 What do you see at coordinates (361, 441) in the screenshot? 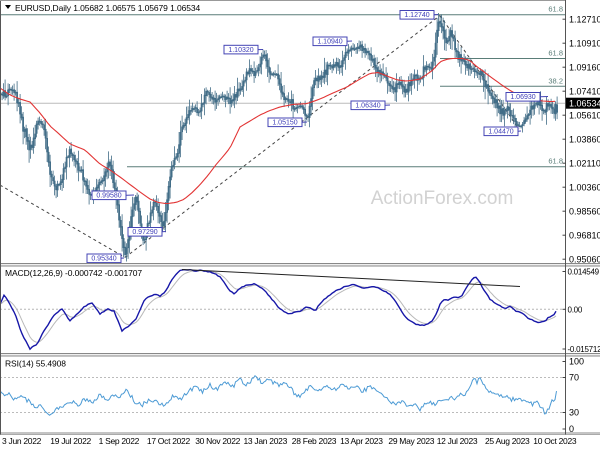
I see `svg-text: 13 Apr 2023` at bounding box center [361, 441].